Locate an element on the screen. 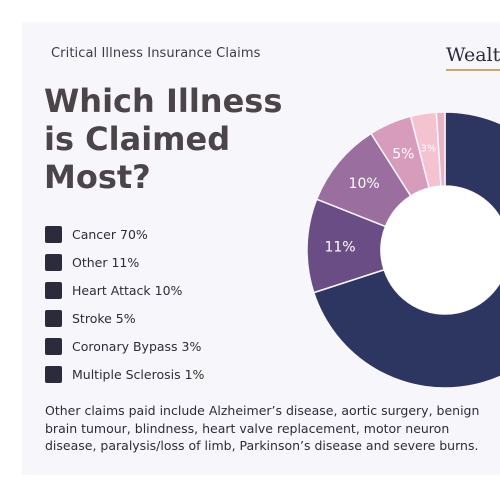 This screenshot has width=500, height=500. legend-item: Stroke 5% is located at coordinates (124, 318).